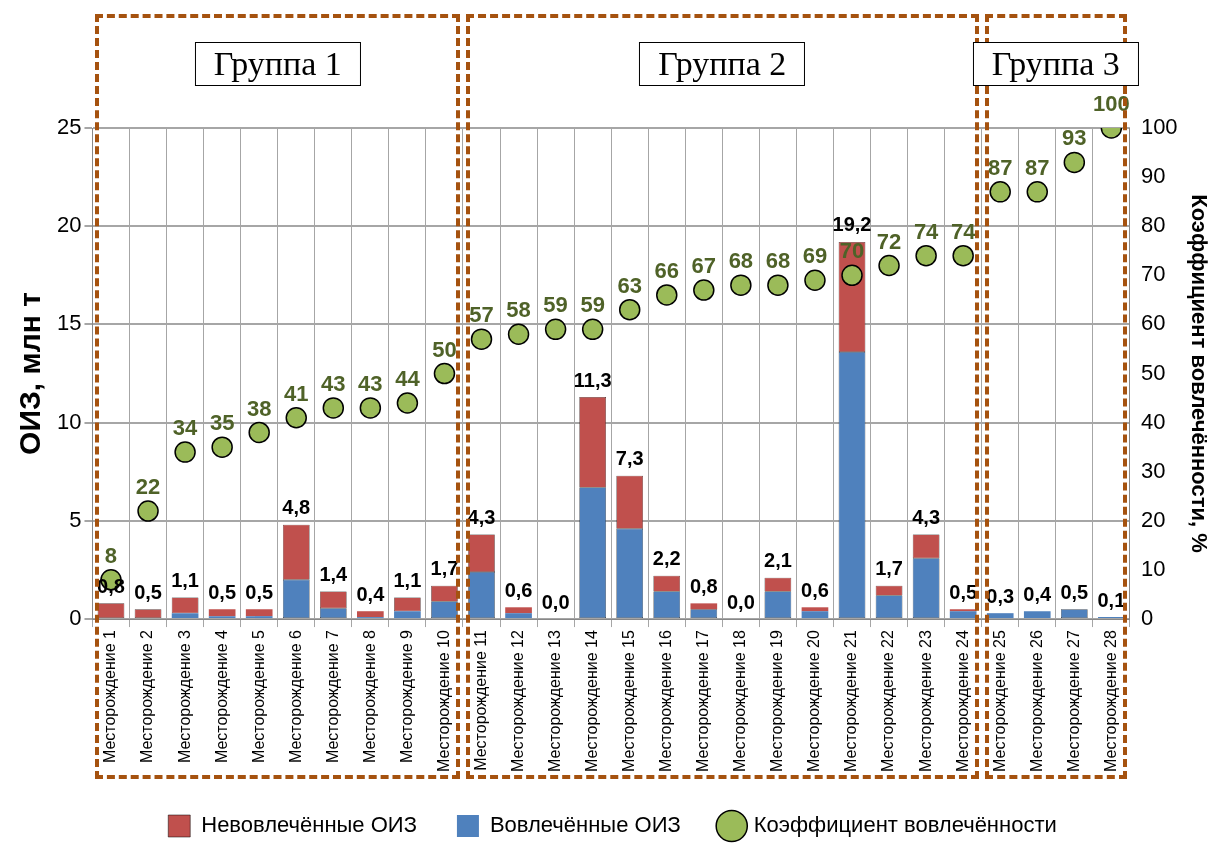 The width and height of the screenshot is (1225, 847). I want to click on x-tick-label: Месторождение 17, so click(703, 700).